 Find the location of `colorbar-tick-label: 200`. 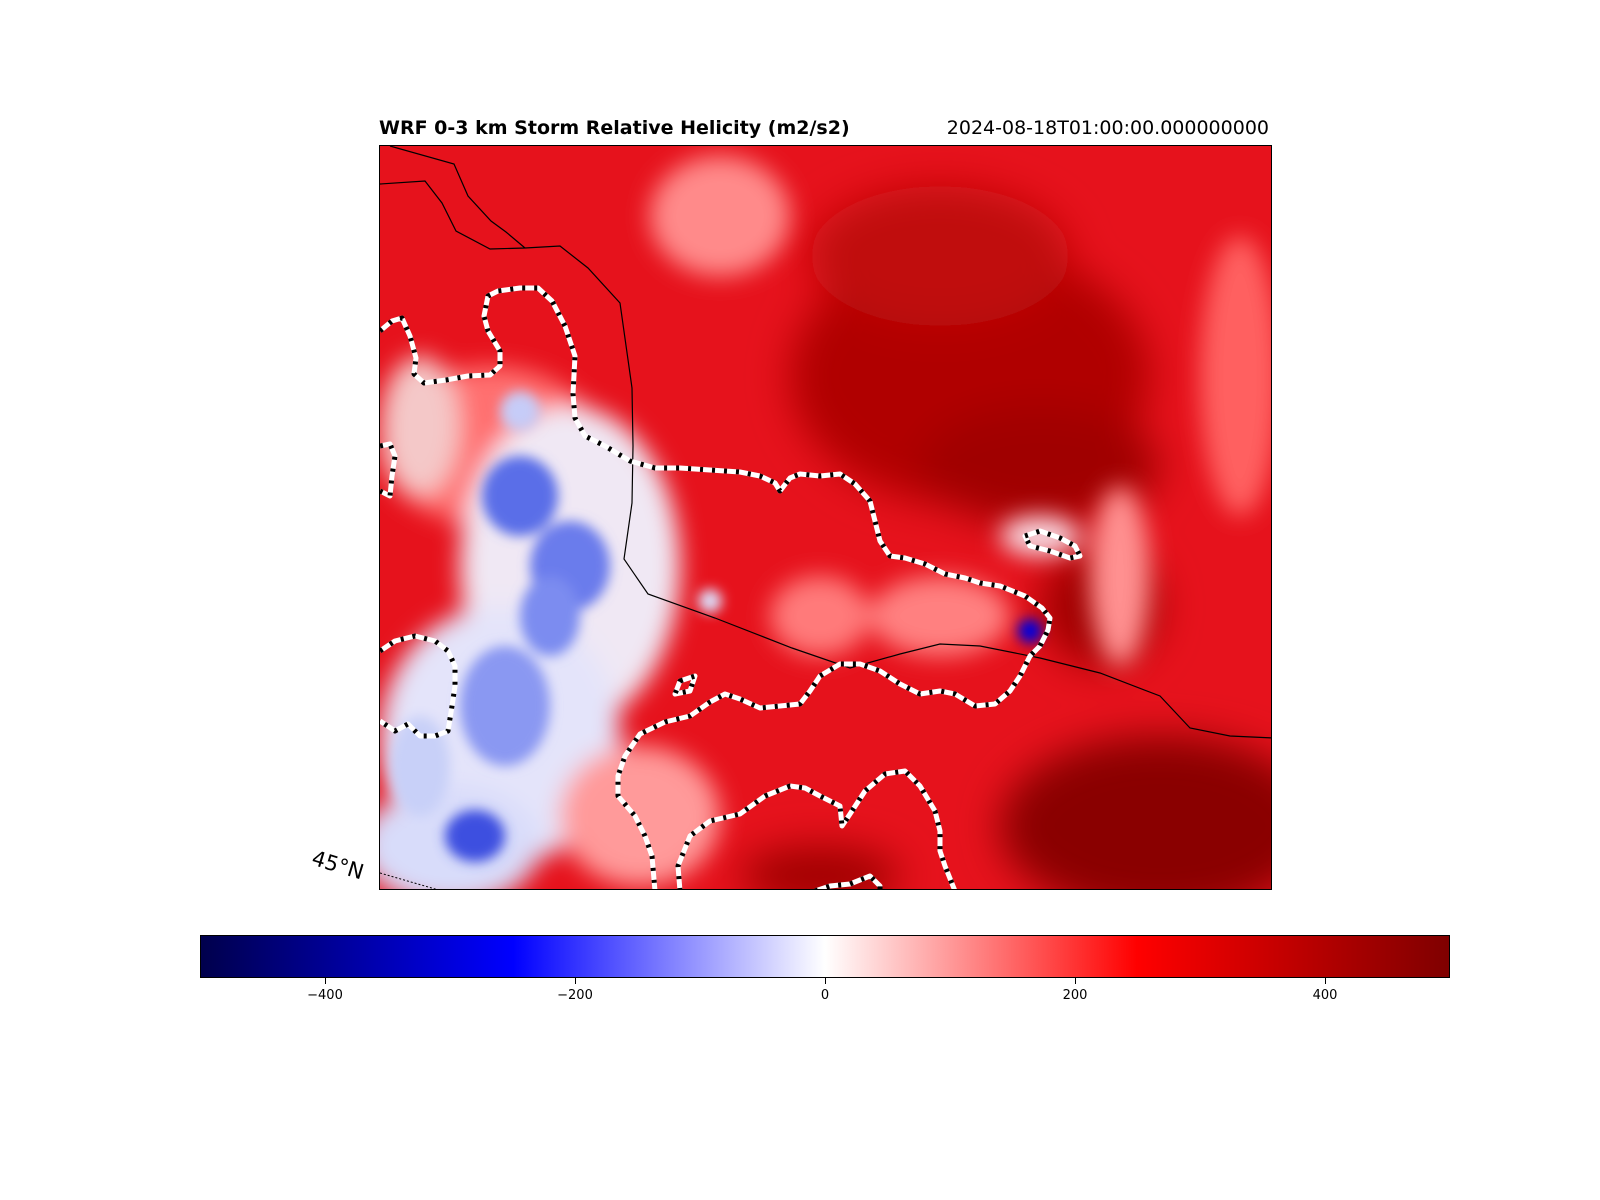

colorbar-tick-label: 200 is located at coordinates (1075, 995).